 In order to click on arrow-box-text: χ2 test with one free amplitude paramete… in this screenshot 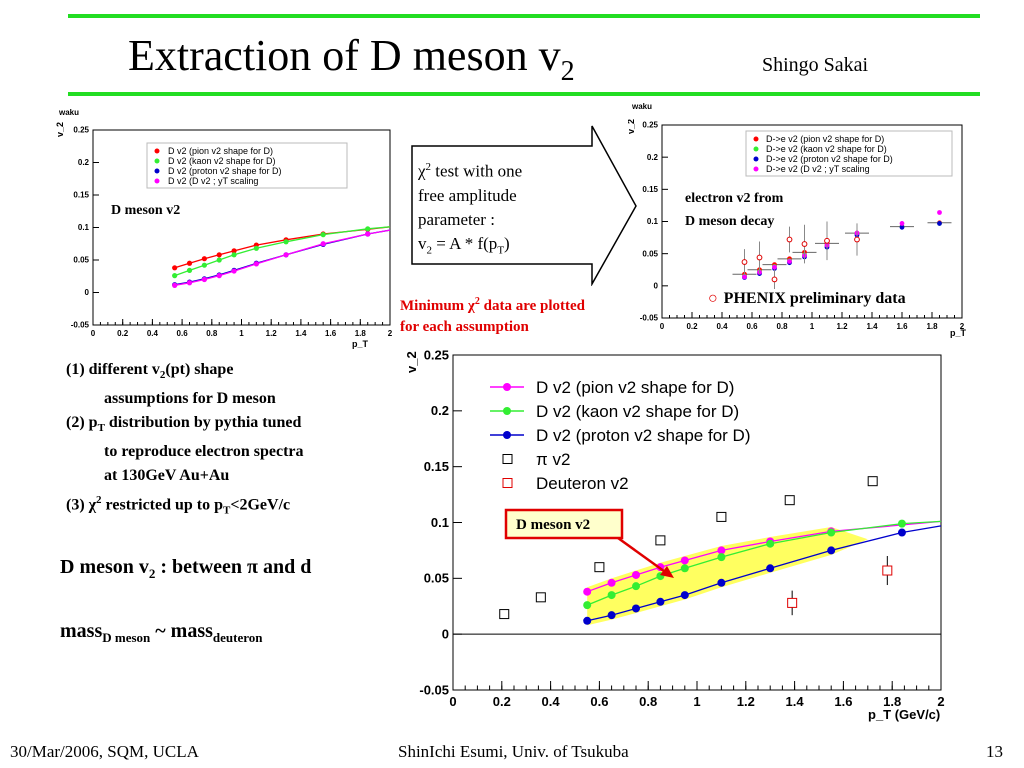, I will do `click(470, 209)`.